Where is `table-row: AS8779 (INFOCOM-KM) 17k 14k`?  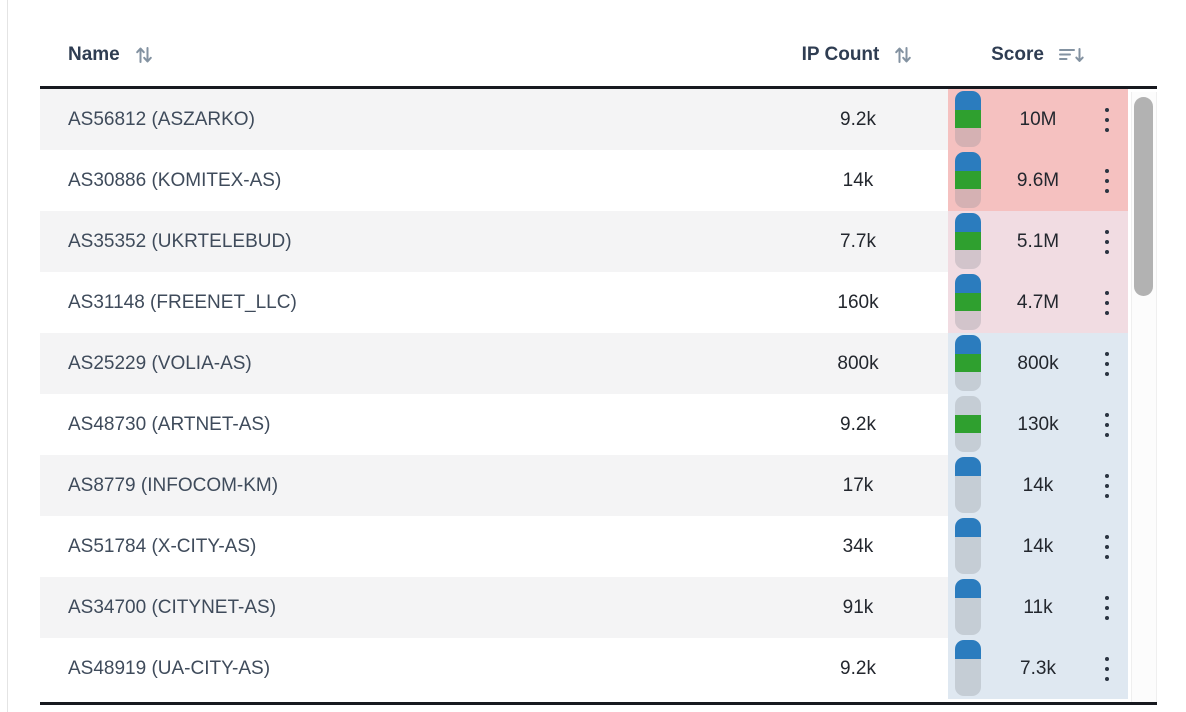 table-row: AS8779 (INFOCOM-KM) 17k 14k is located at coordinates (584, 485).